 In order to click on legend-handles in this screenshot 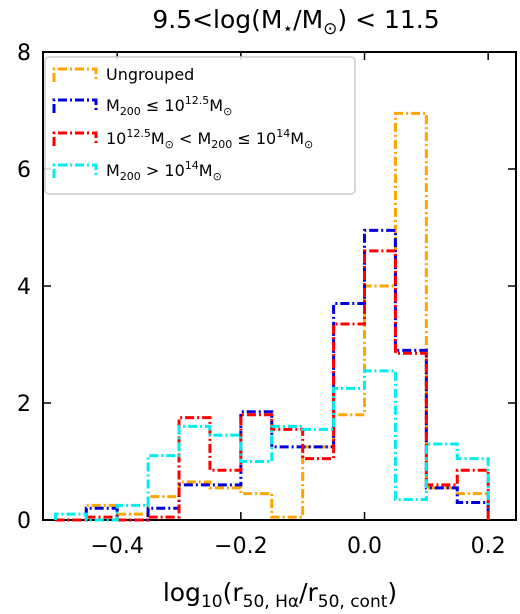, I will do `click(75, 122)`.